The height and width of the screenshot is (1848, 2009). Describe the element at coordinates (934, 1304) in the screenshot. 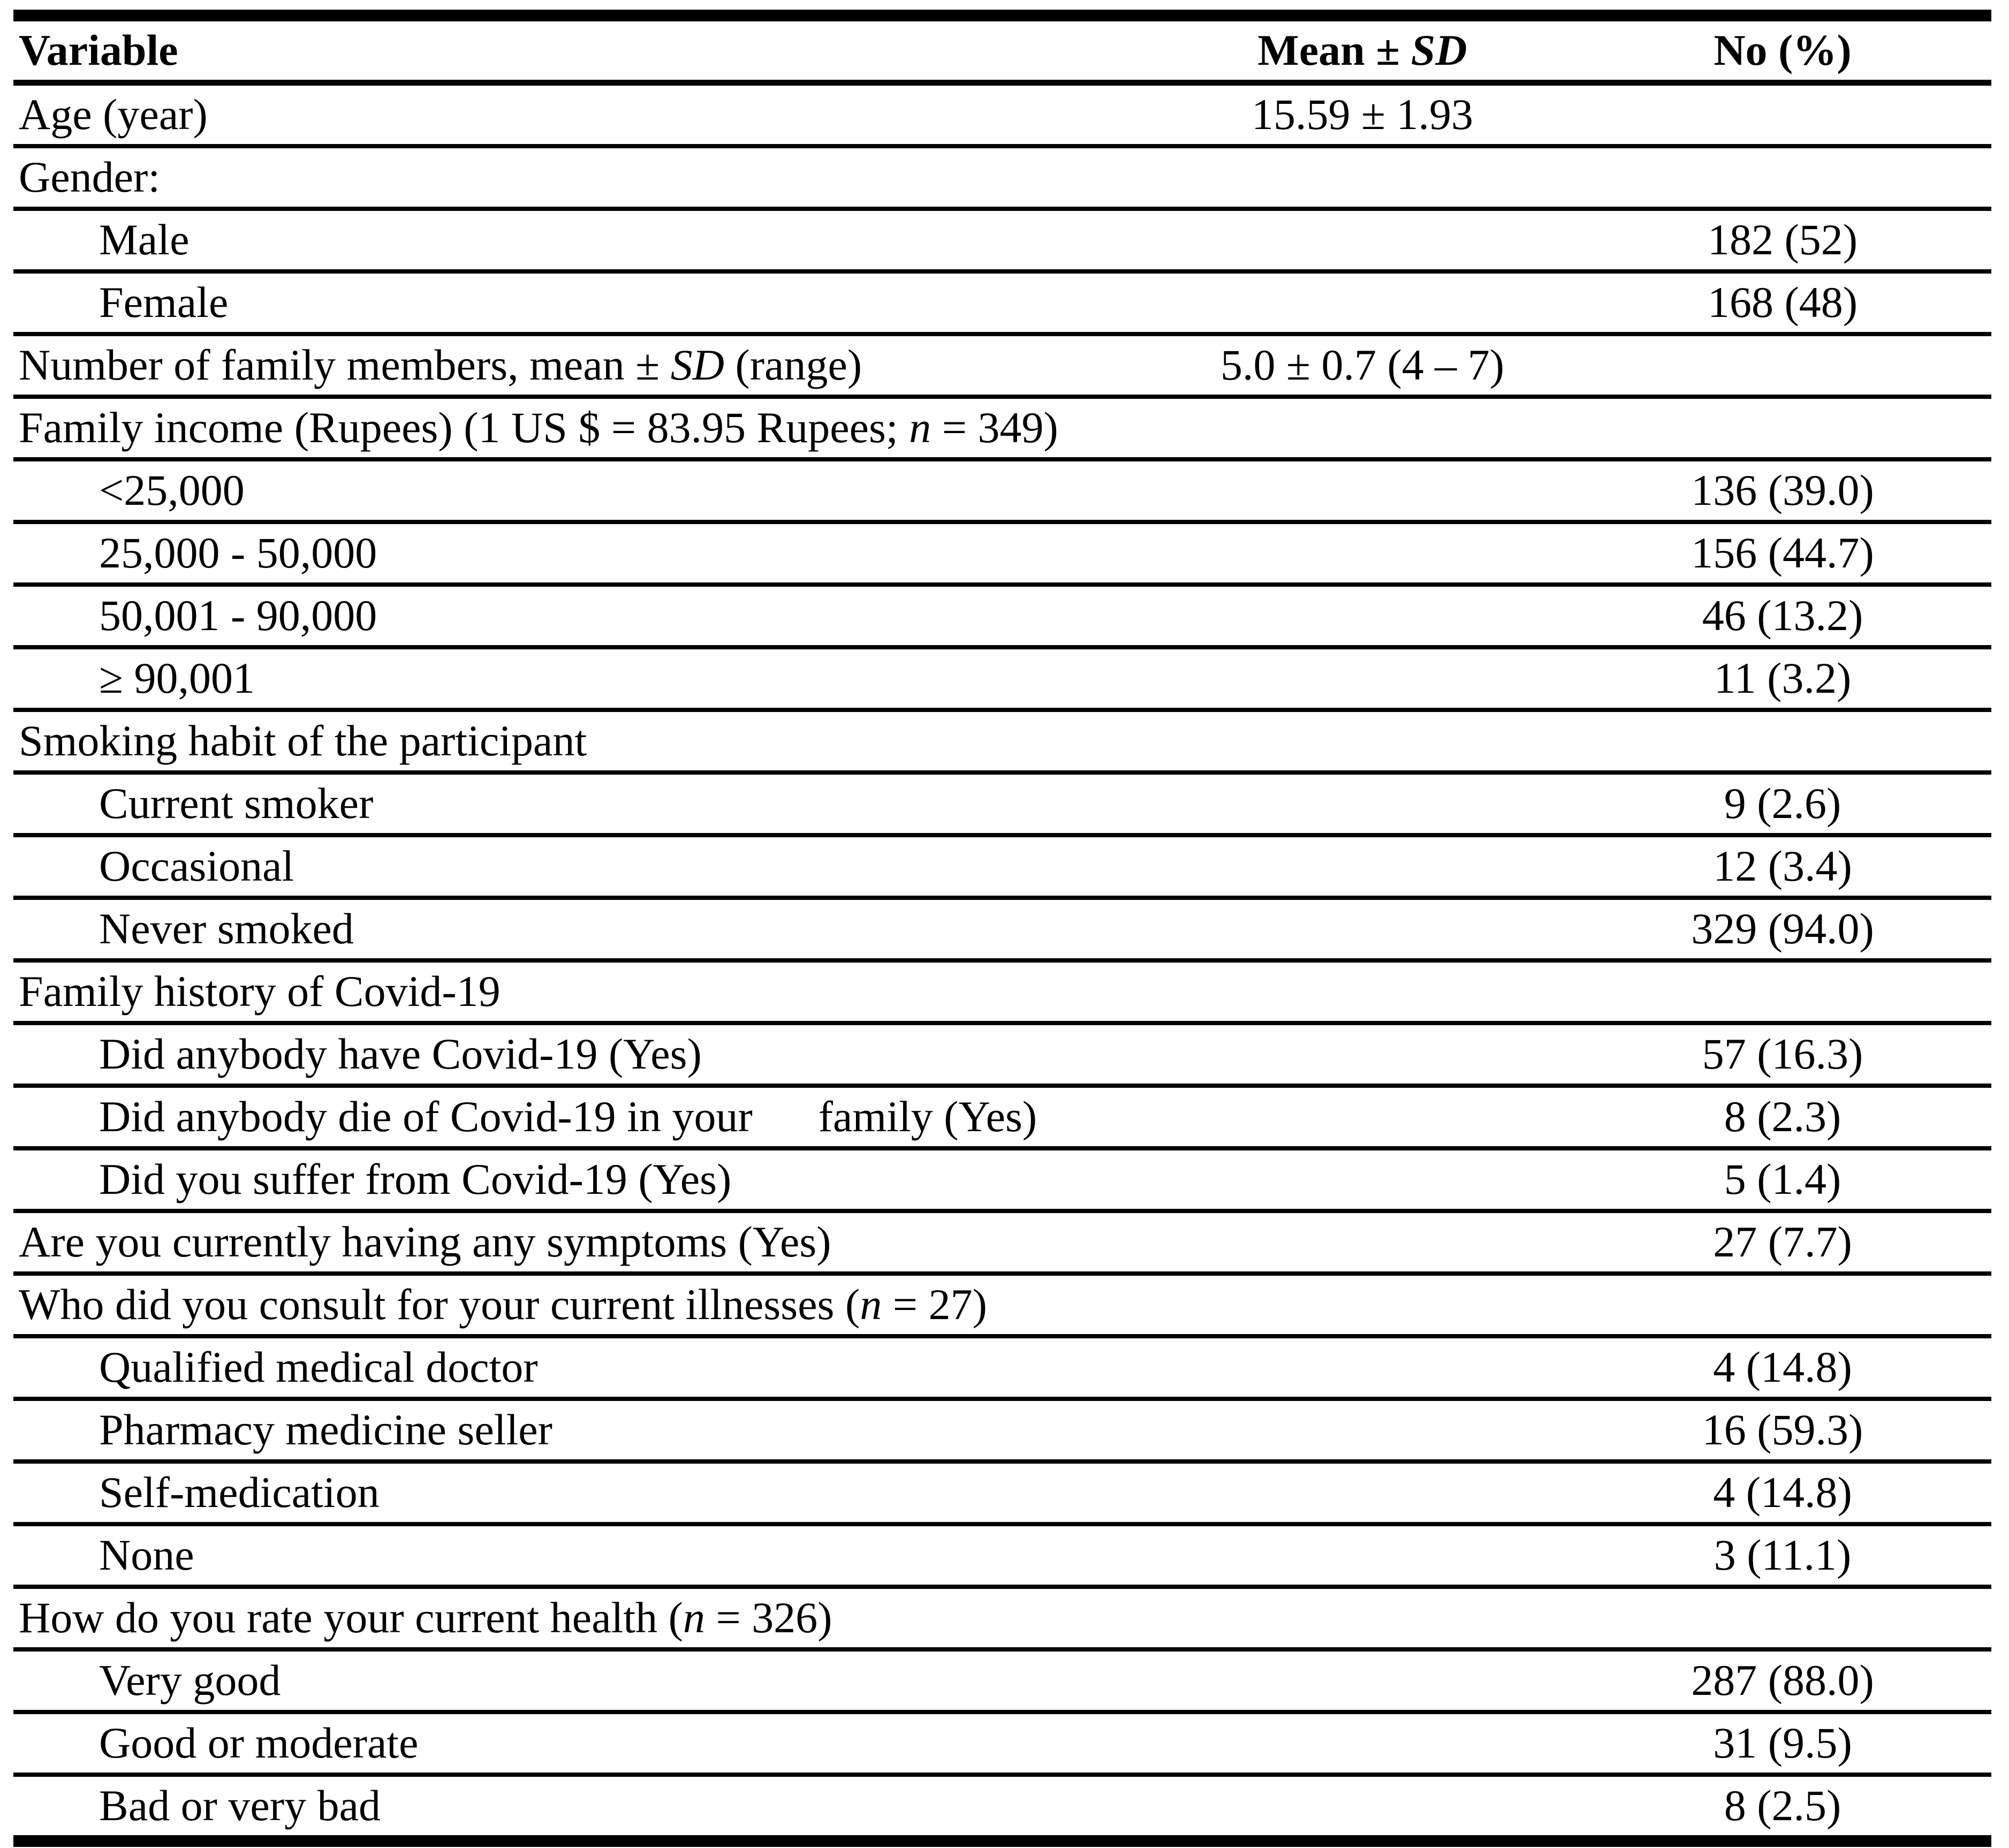

I see `text-run: = 27)` at that location.